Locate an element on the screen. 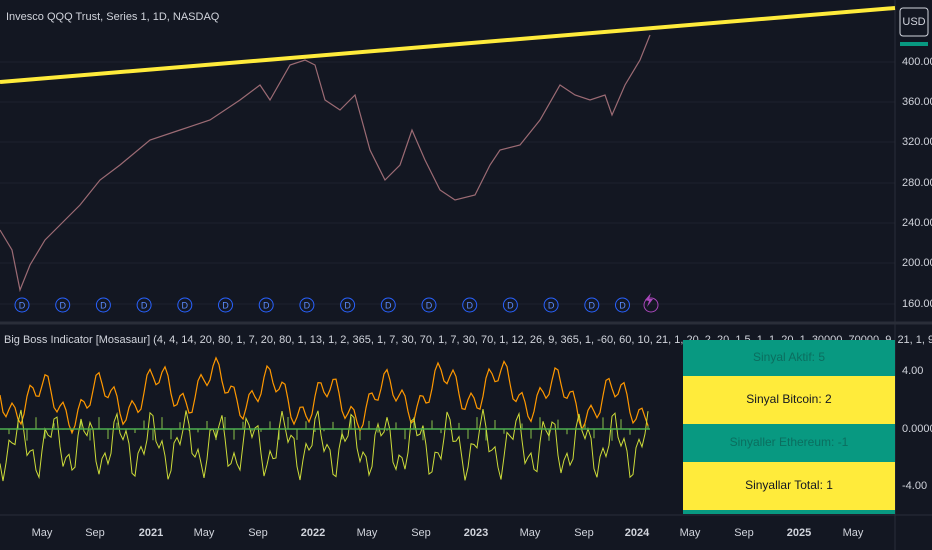  currency: USD is located at coordinates (913, 22).